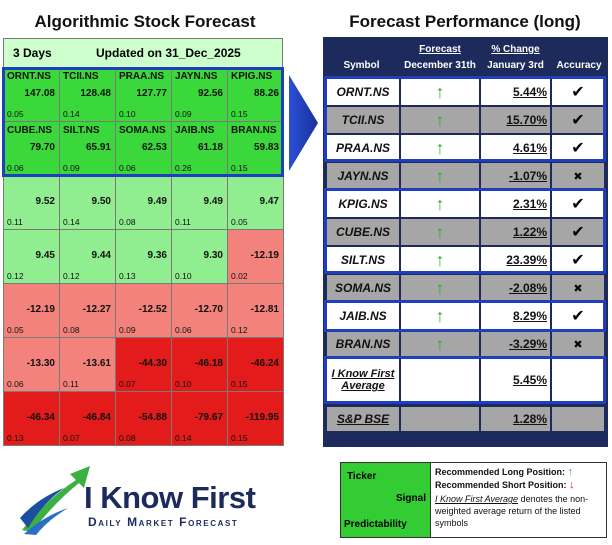 The height and width of the screenshot is (545, 612). I want to click on grid-cell: TCII.NS 128.48 0.14, so click(88, 95).